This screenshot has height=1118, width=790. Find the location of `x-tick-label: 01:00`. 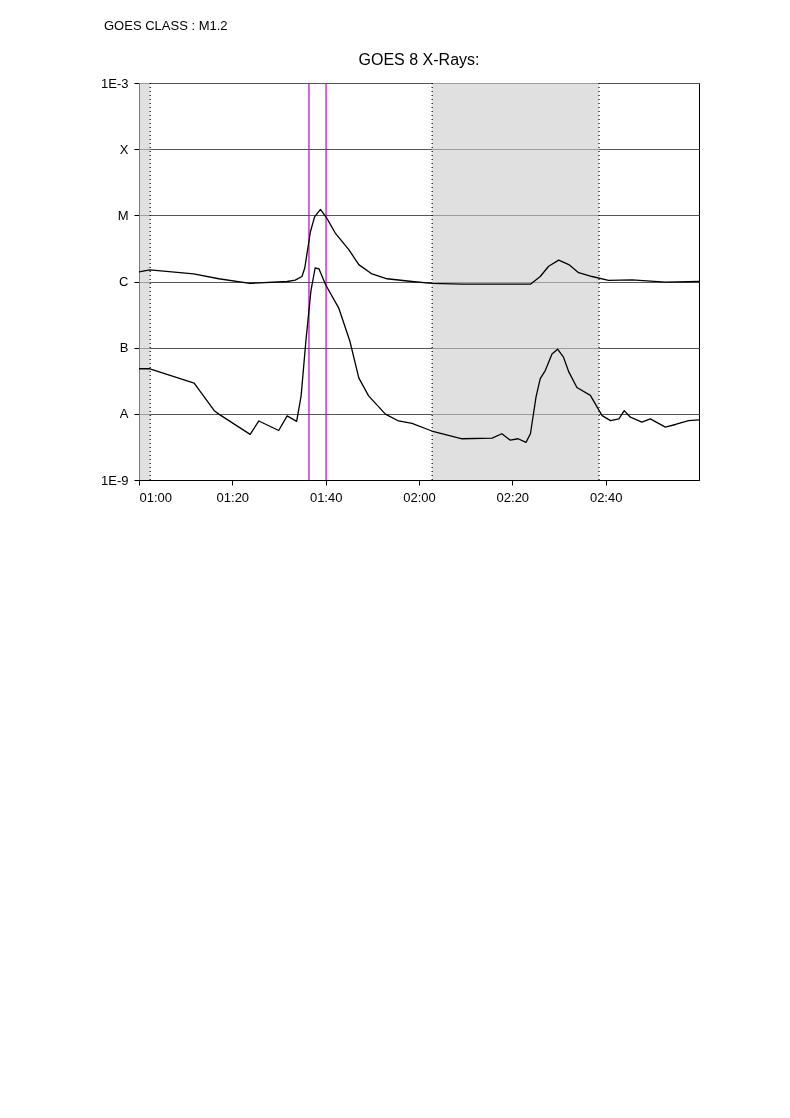

x-tick-label: 01:00 is located at coordinates (156, 497).